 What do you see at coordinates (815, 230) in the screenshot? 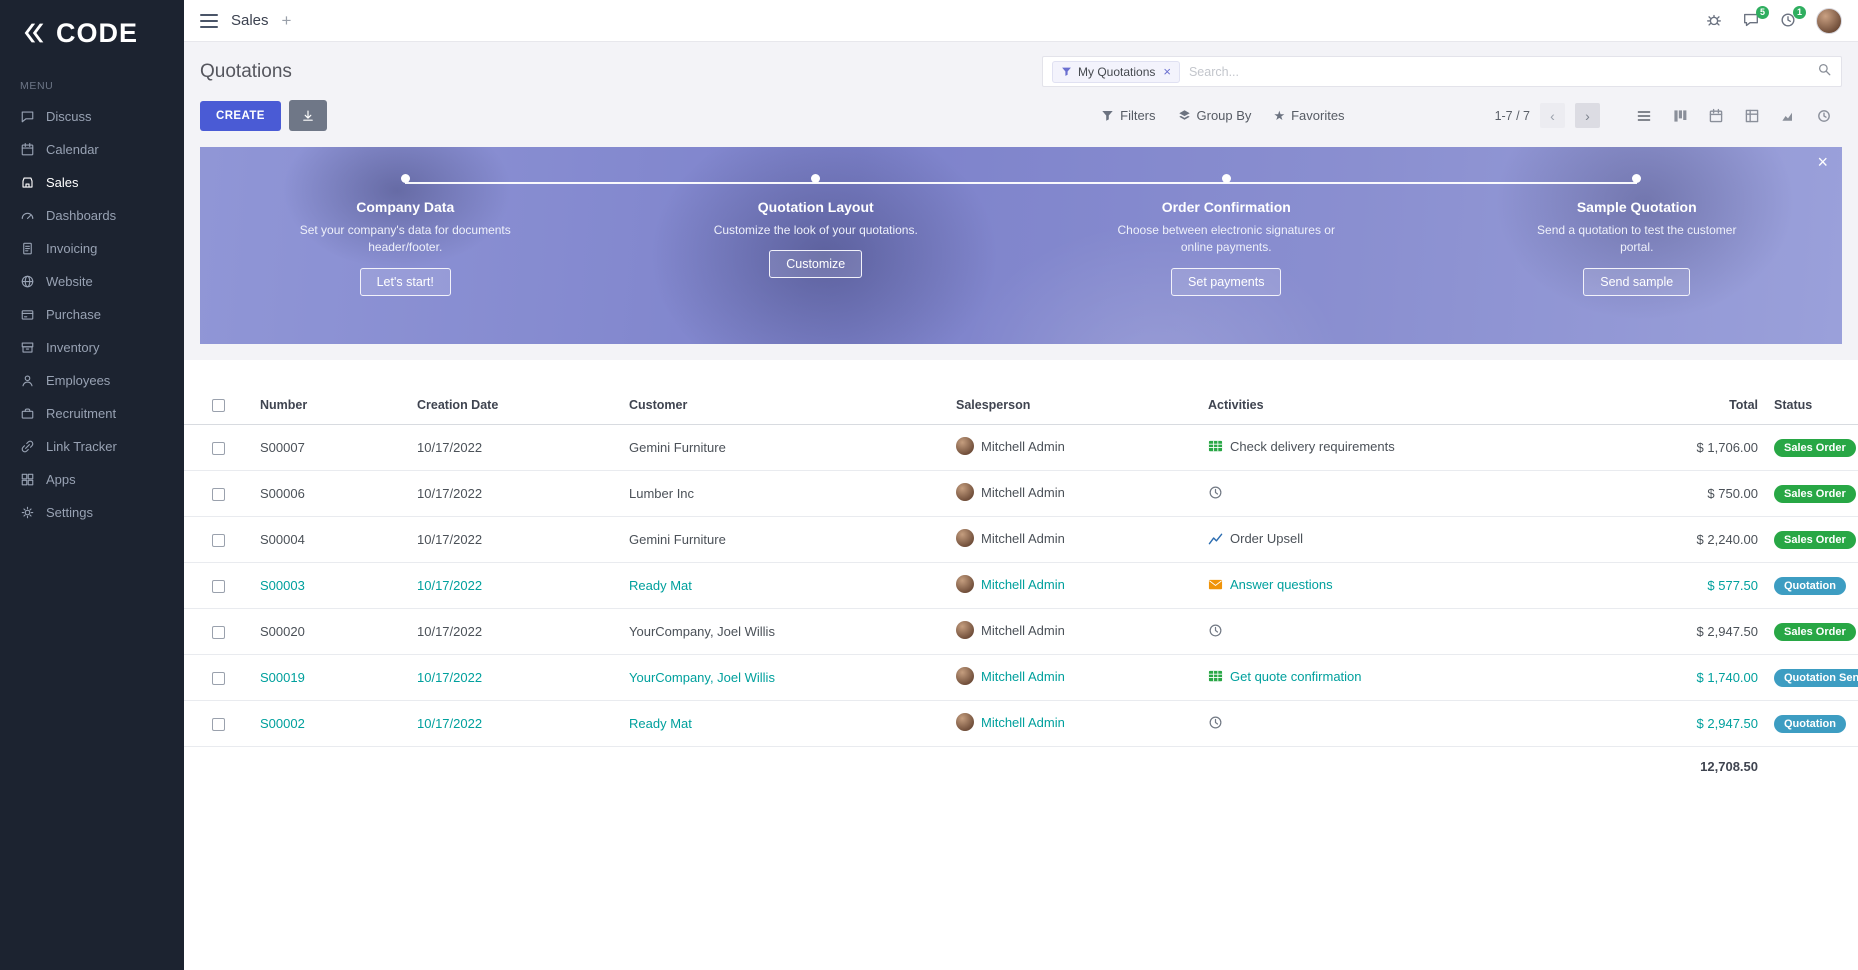
I see `step-description: Customize the look of your quotations.` at bounding box center [815, 230].